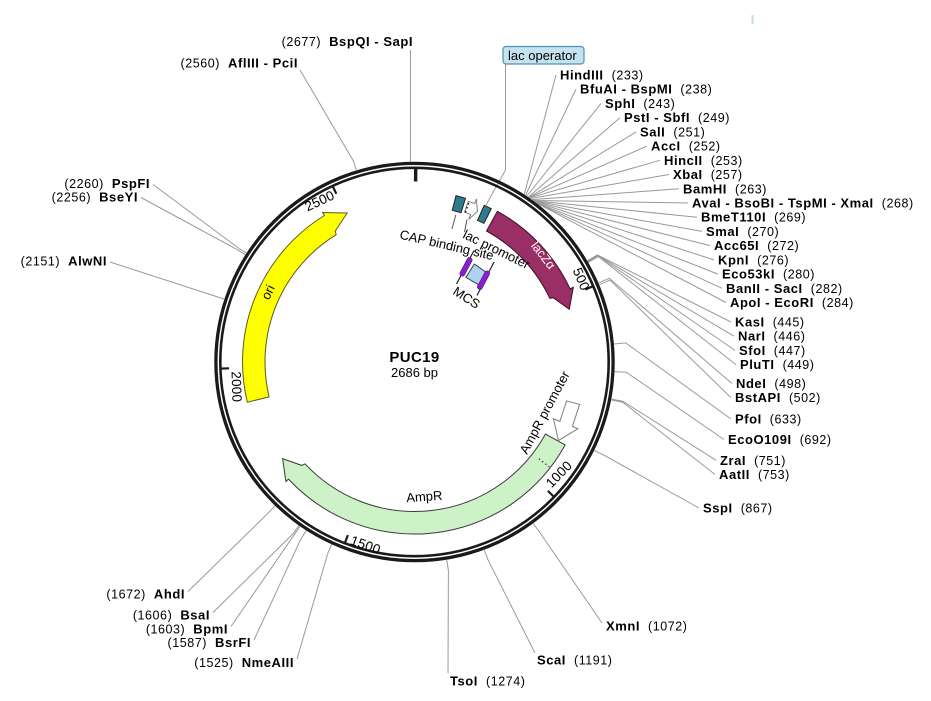  I want to click on svg-text: AmpR, so click(424, 496).